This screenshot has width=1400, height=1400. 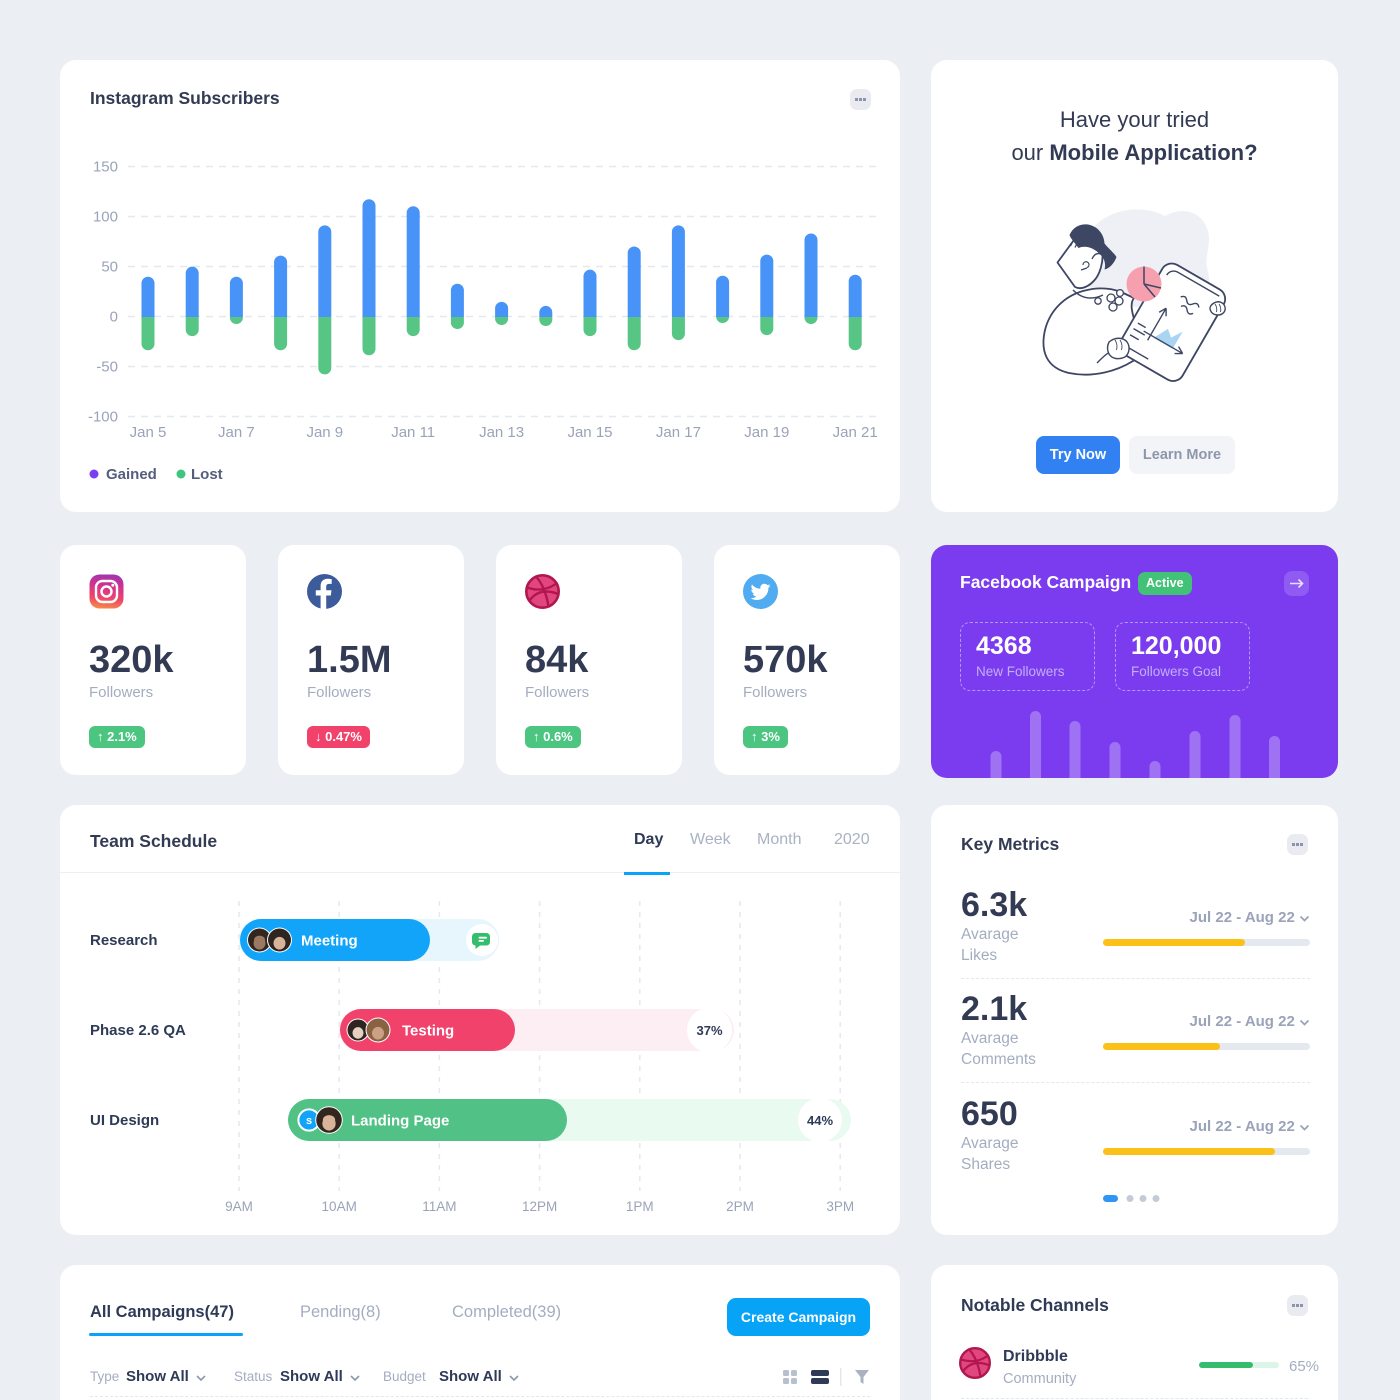 What do you see at coordinates (820, 1120) in the screenshot?
I see `svg-text: 44%` at bounding box center [820, 1120].